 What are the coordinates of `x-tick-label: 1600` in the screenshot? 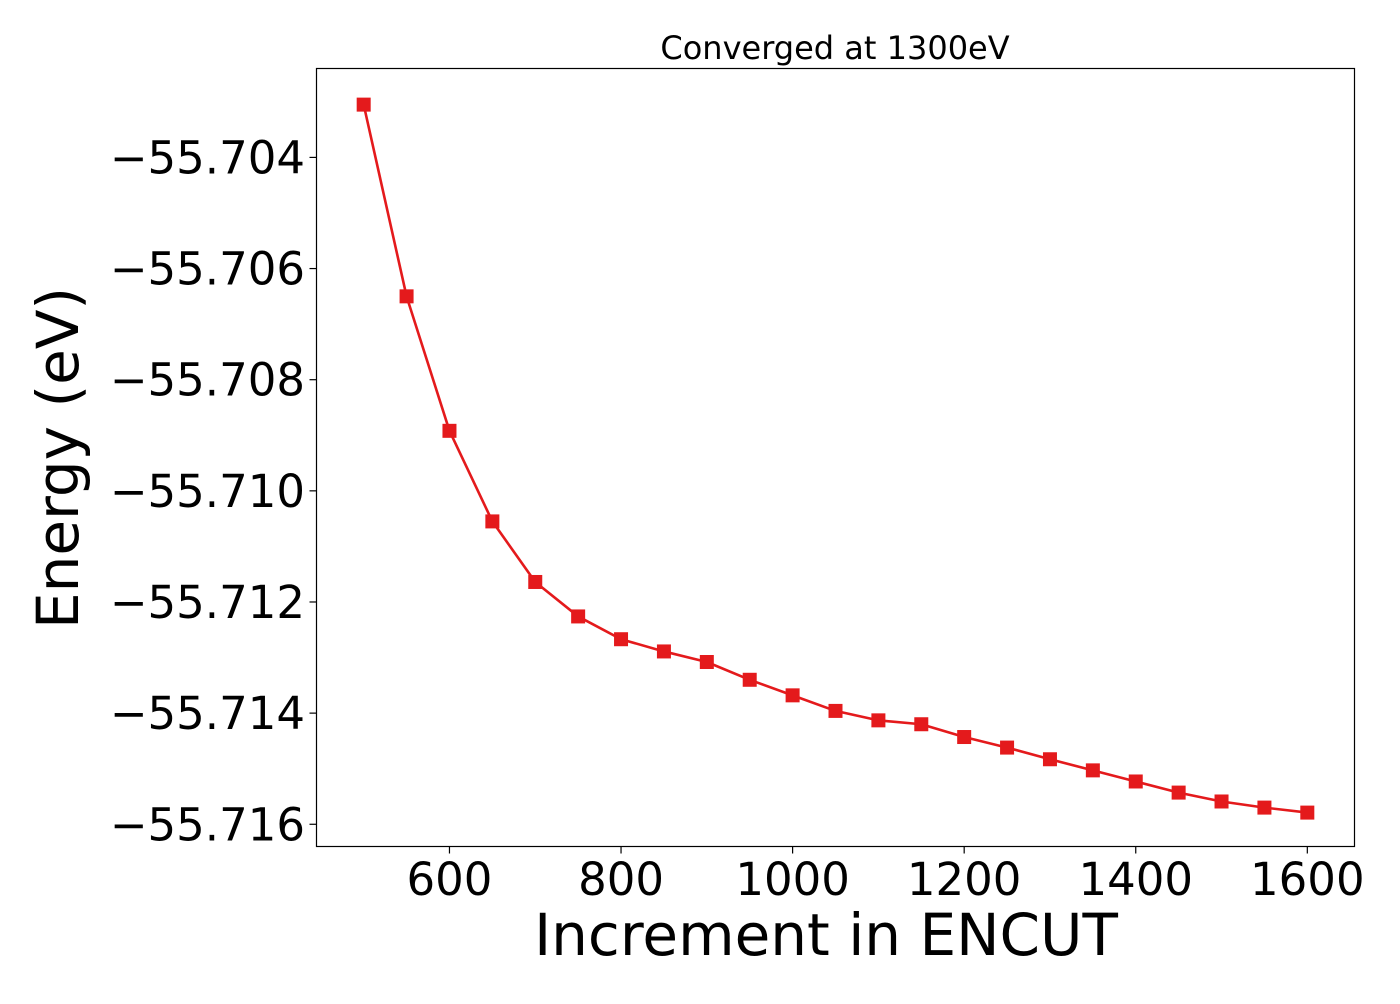 It's located at (1307, 879).